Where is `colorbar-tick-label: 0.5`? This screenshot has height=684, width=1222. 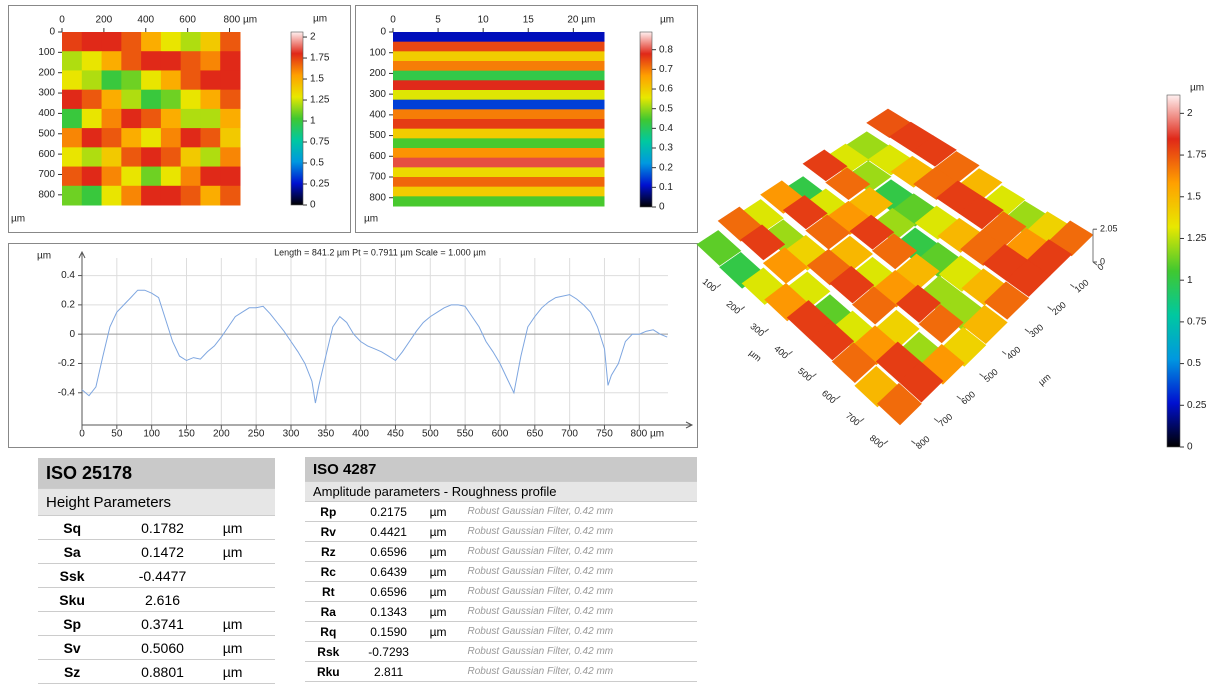
colorbar-tick-label: 0.5 is located at coordinates (666, 108).